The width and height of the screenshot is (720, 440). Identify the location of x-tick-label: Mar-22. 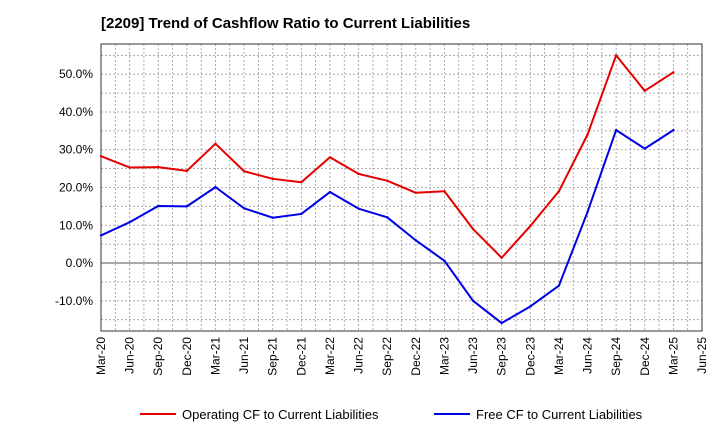
(330, 356).